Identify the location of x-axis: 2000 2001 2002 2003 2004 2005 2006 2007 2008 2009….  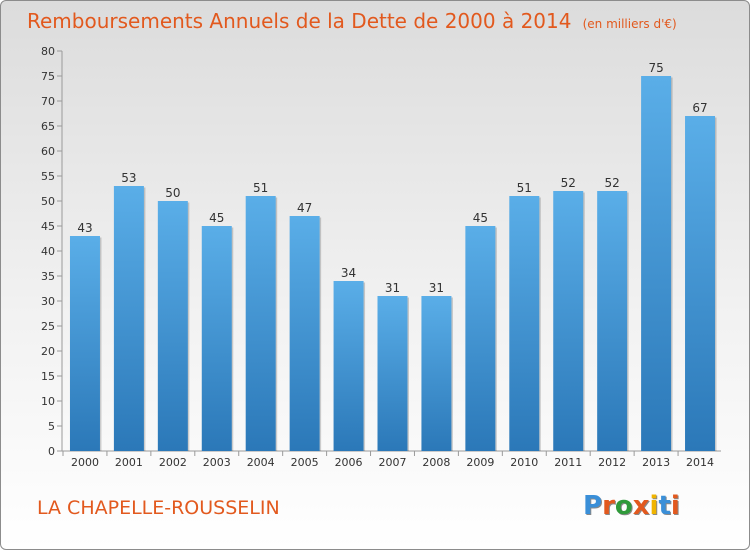
(391, 459).